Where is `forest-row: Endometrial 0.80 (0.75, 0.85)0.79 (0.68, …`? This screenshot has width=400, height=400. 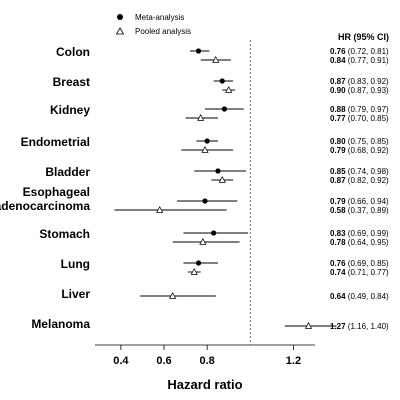 forest-row: Endometrial 0.80 (0.75, 0.85)0.79 (0.68, … is located at coordinates (205, 145).